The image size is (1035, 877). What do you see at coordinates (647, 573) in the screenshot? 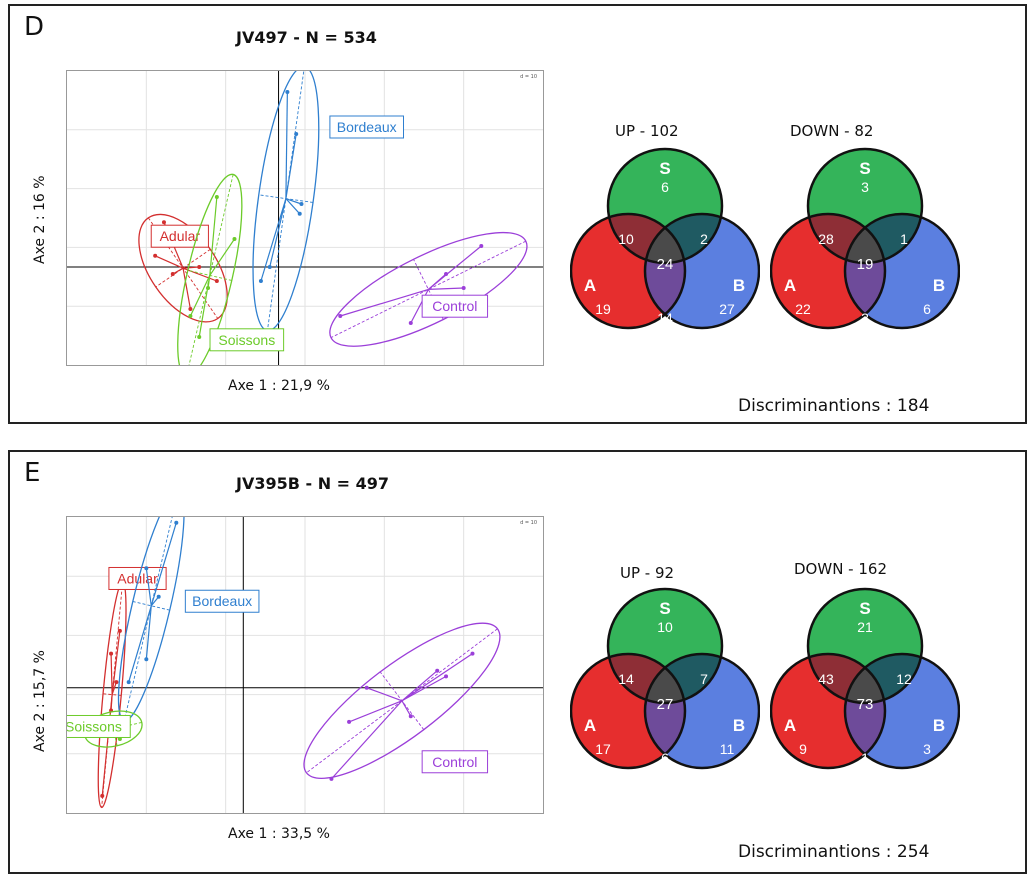
I see `venn-up-title: UP - 92` at bounding box center [647, 573].